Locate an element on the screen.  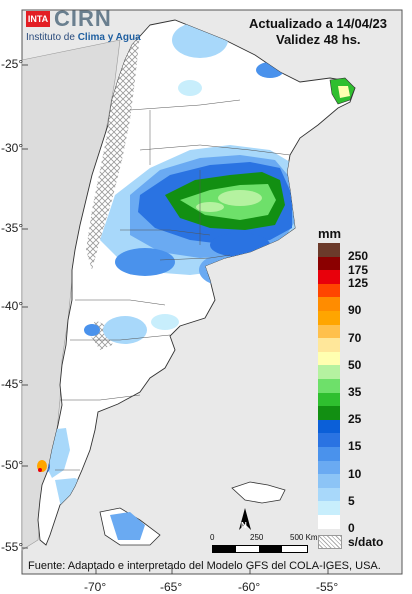
lat-label-25: -25° is located at coordinates (12, 64).